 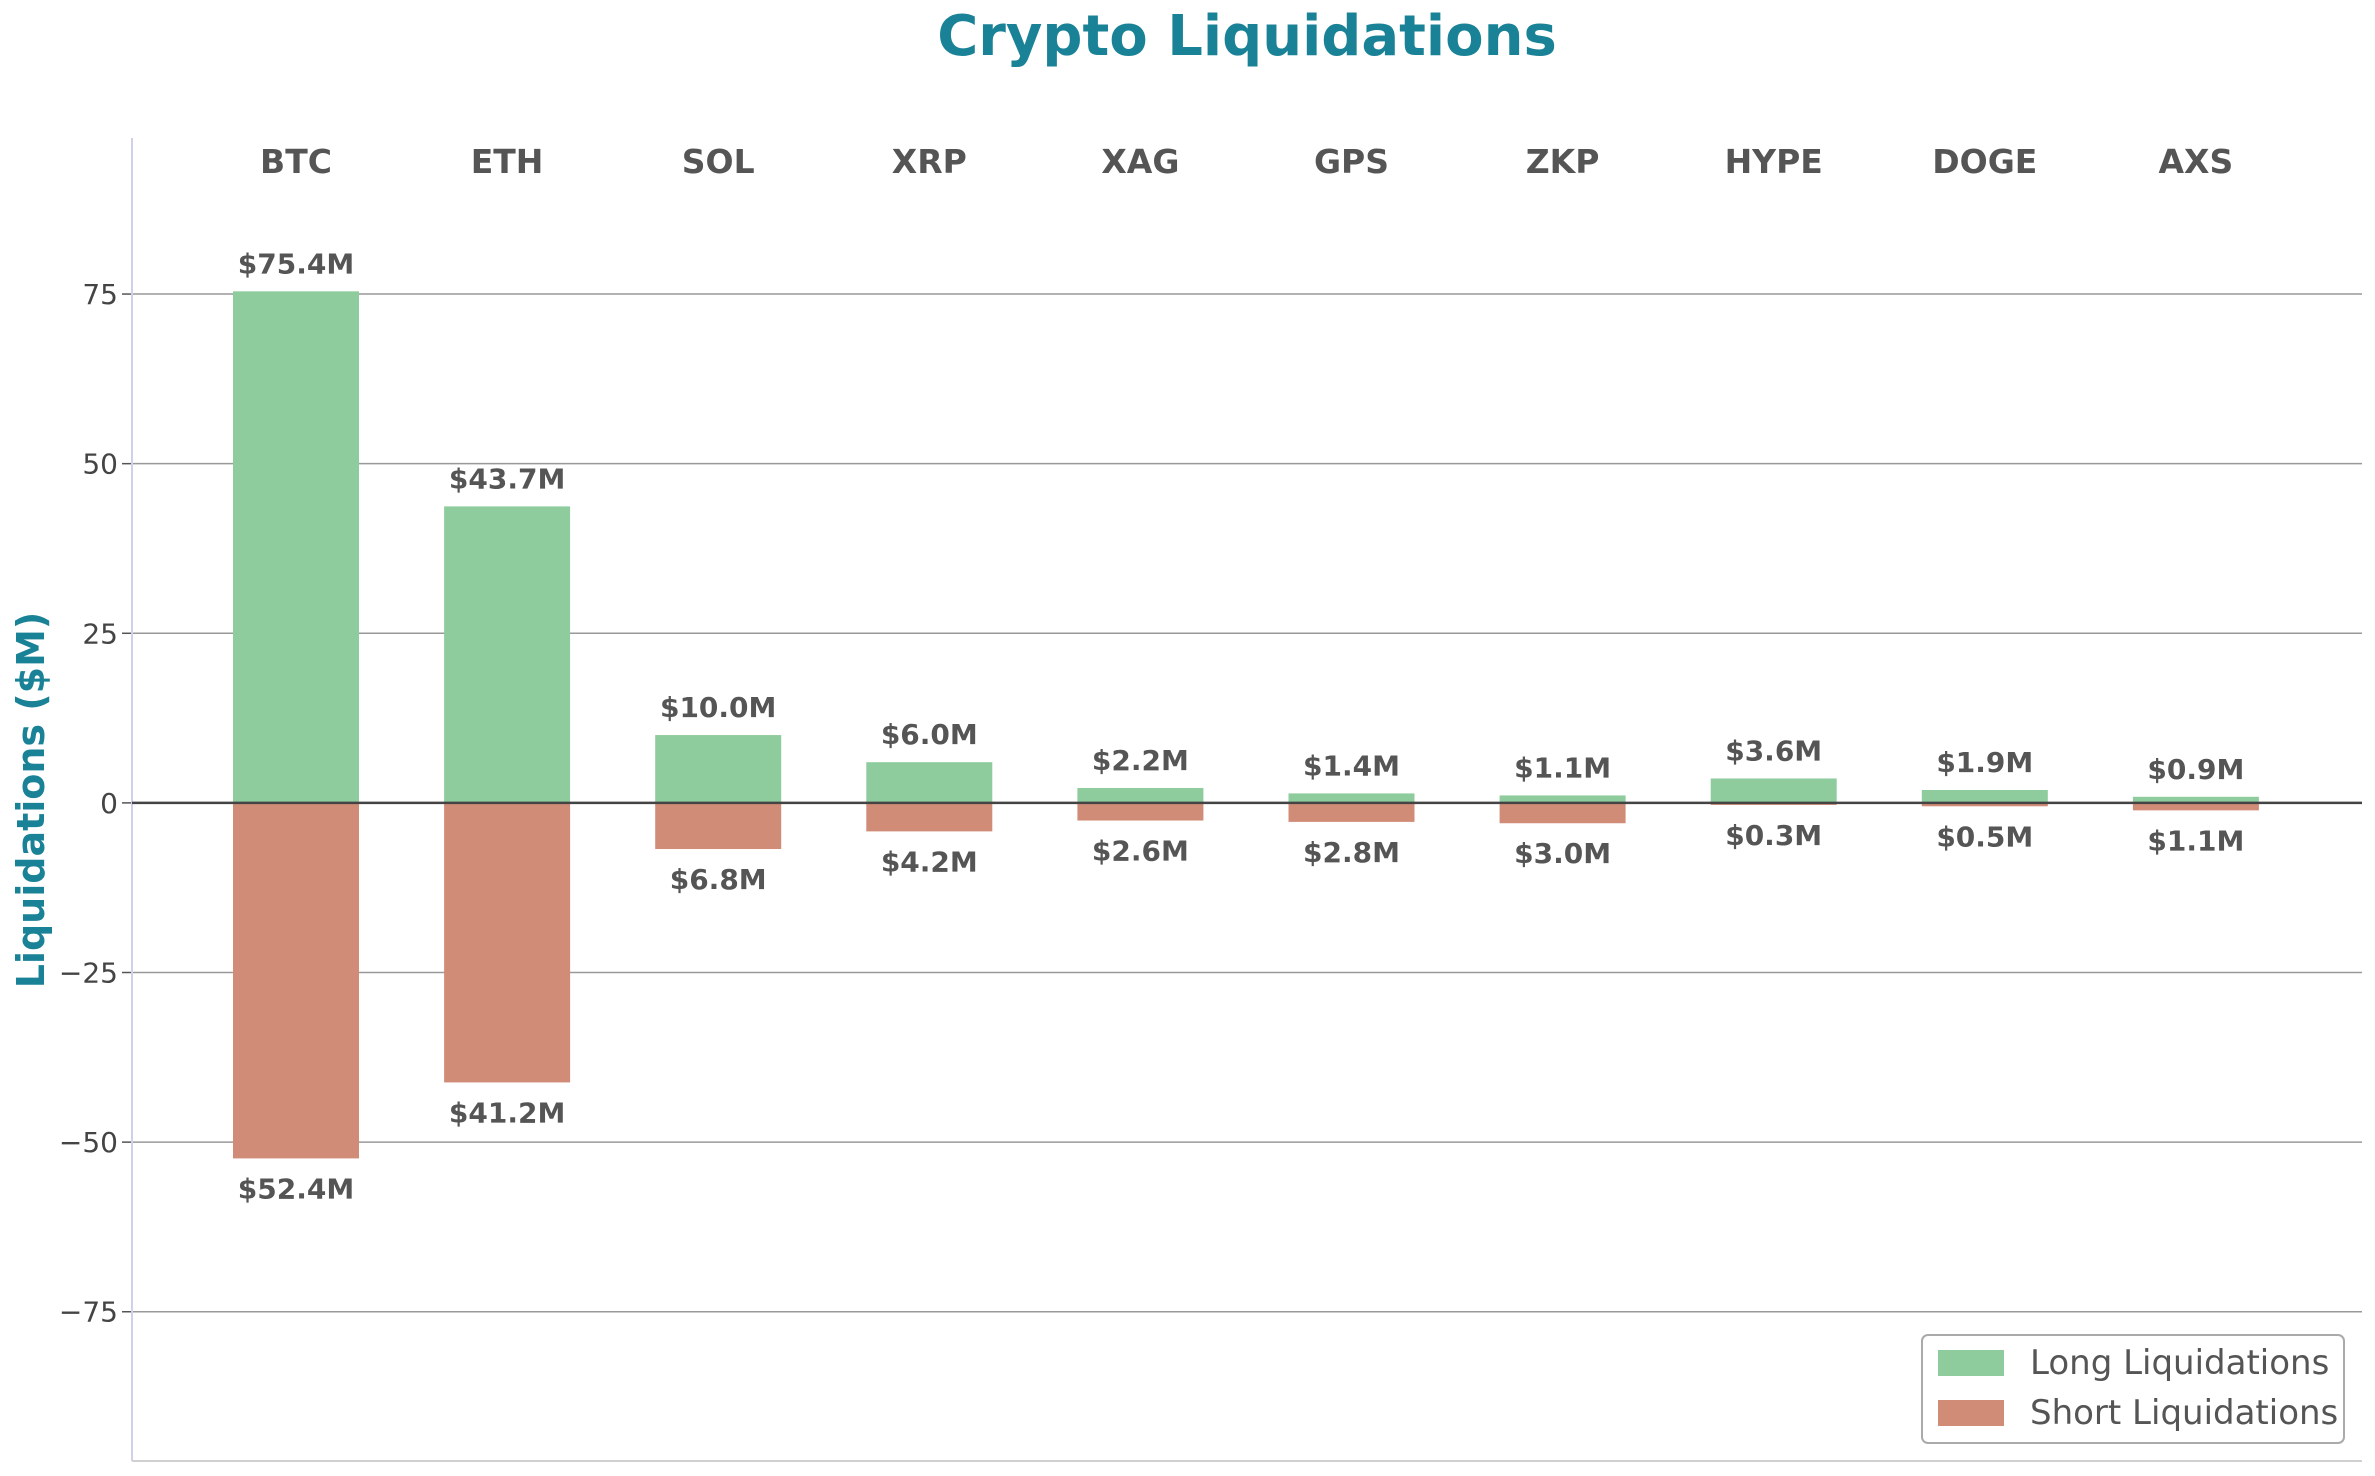 I want to click on long-value-label: $6.0M, so click(x=929, y=734).